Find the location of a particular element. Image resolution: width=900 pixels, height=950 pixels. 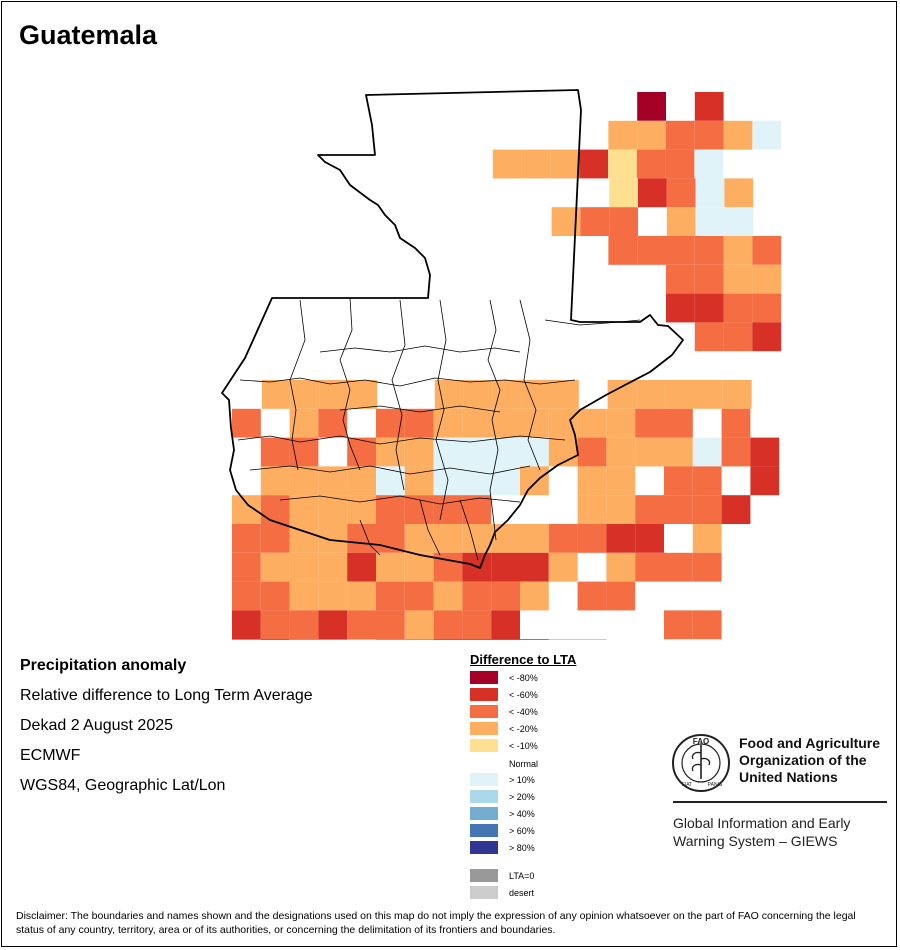

legend-label: > 80% is located at coordinates (522, 847).